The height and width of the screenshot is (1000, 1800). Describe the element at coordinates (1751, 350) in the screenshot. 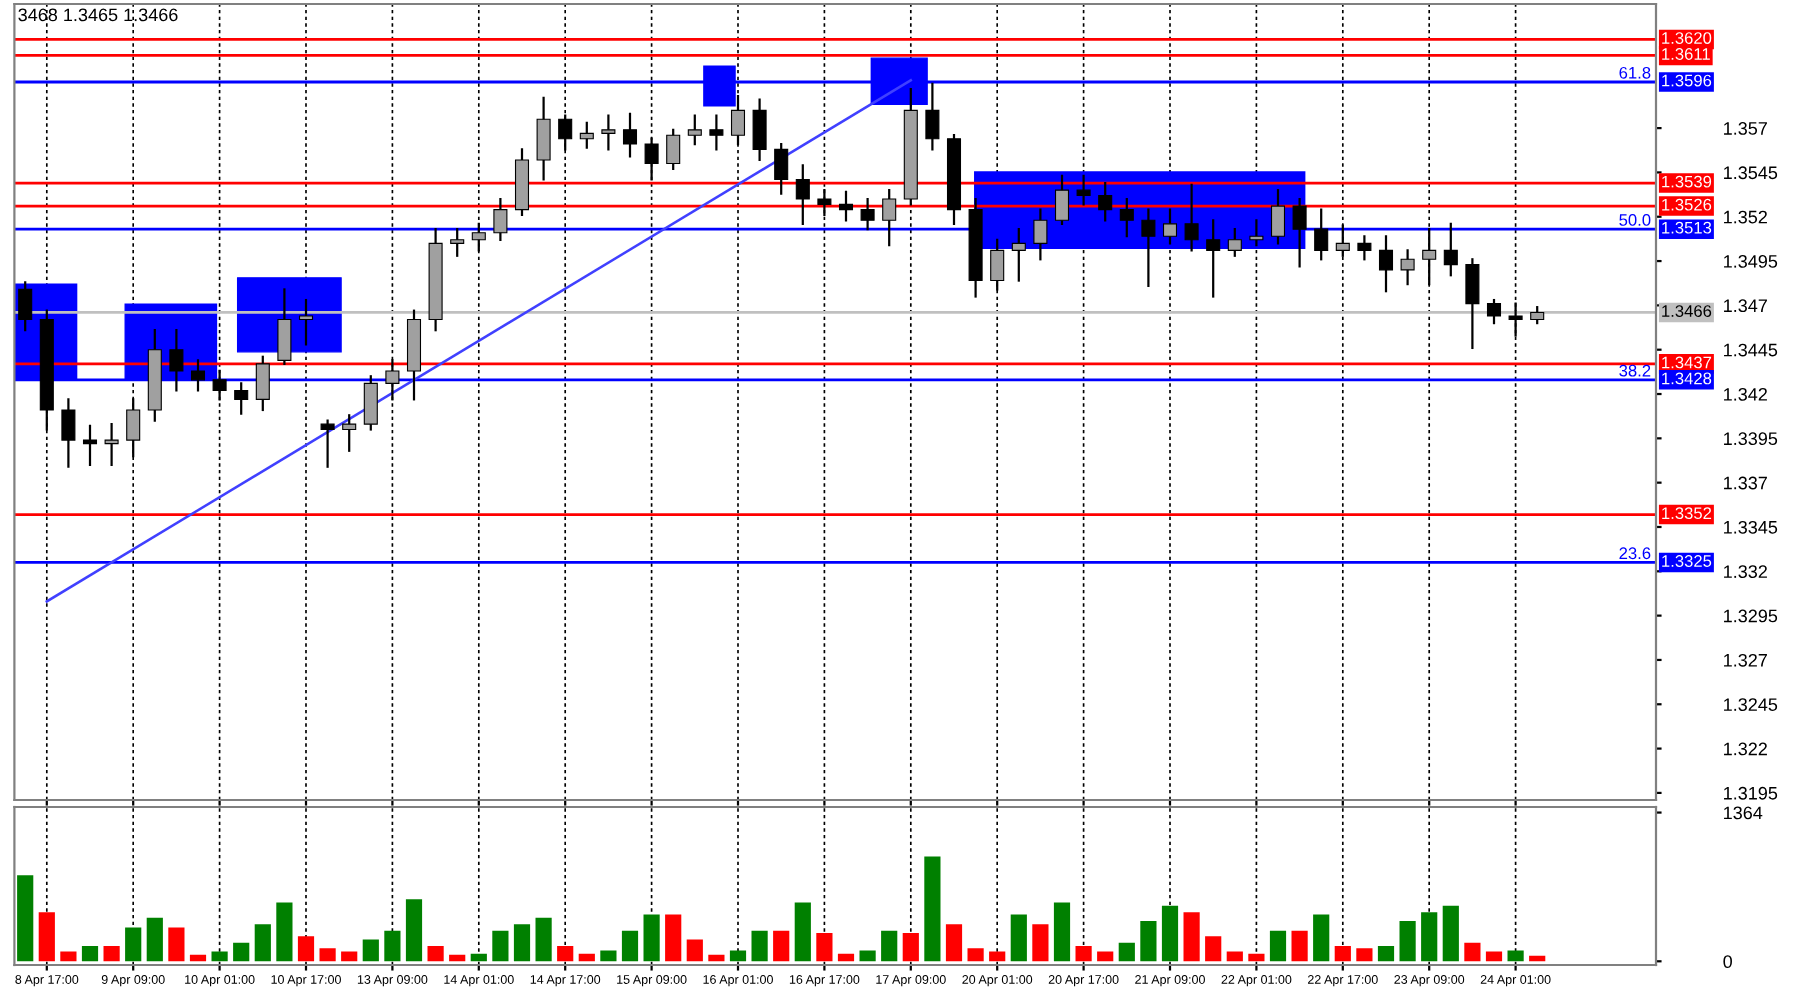

I see `y-tick-label: 1.3445` at that location.